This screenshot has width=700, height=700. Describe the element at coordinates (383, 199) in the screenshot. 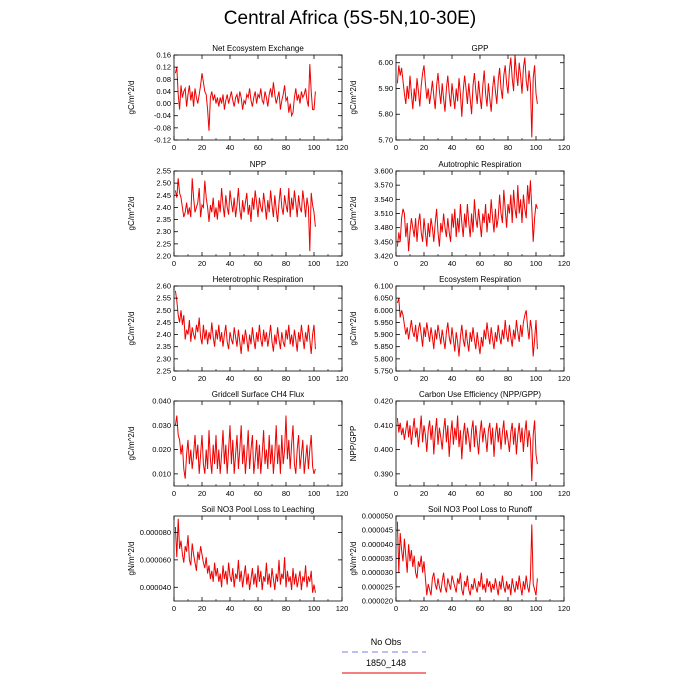

I see `y-tick-label: 3.540` at that location.